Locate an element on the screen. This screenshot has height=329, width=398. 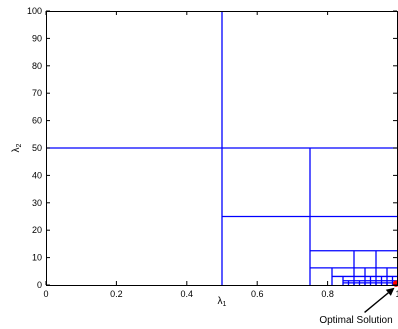
y-tick-label: 70 is located at coordinates (37, 93).